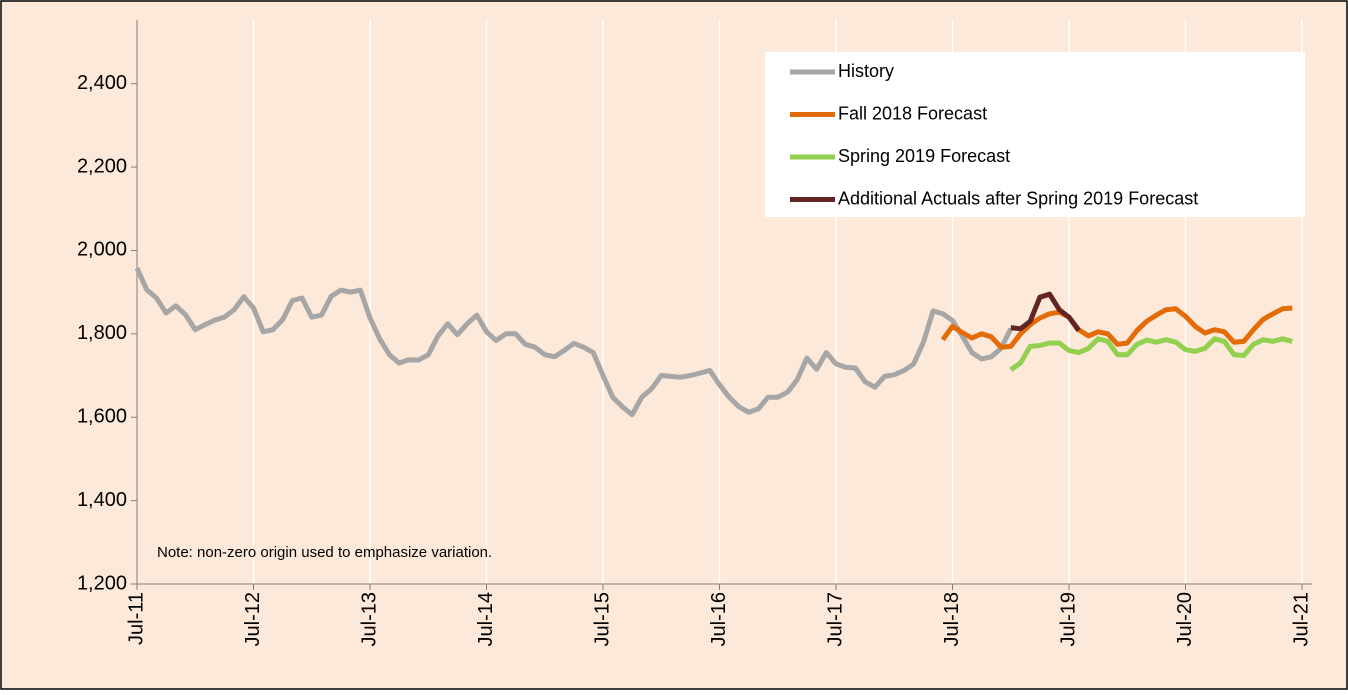 Image resolution: width=1348 pixels, height=695 pixels. I want to click on legend-label: Fall 2018 Forecast, so click(912, 113).